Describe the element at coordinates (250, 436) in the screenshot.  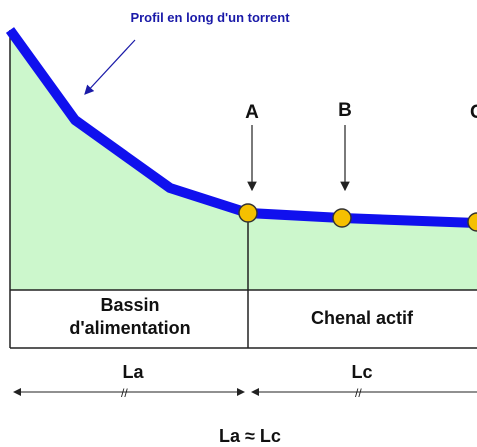
I see `relation: La ≈ Lc` at that location.